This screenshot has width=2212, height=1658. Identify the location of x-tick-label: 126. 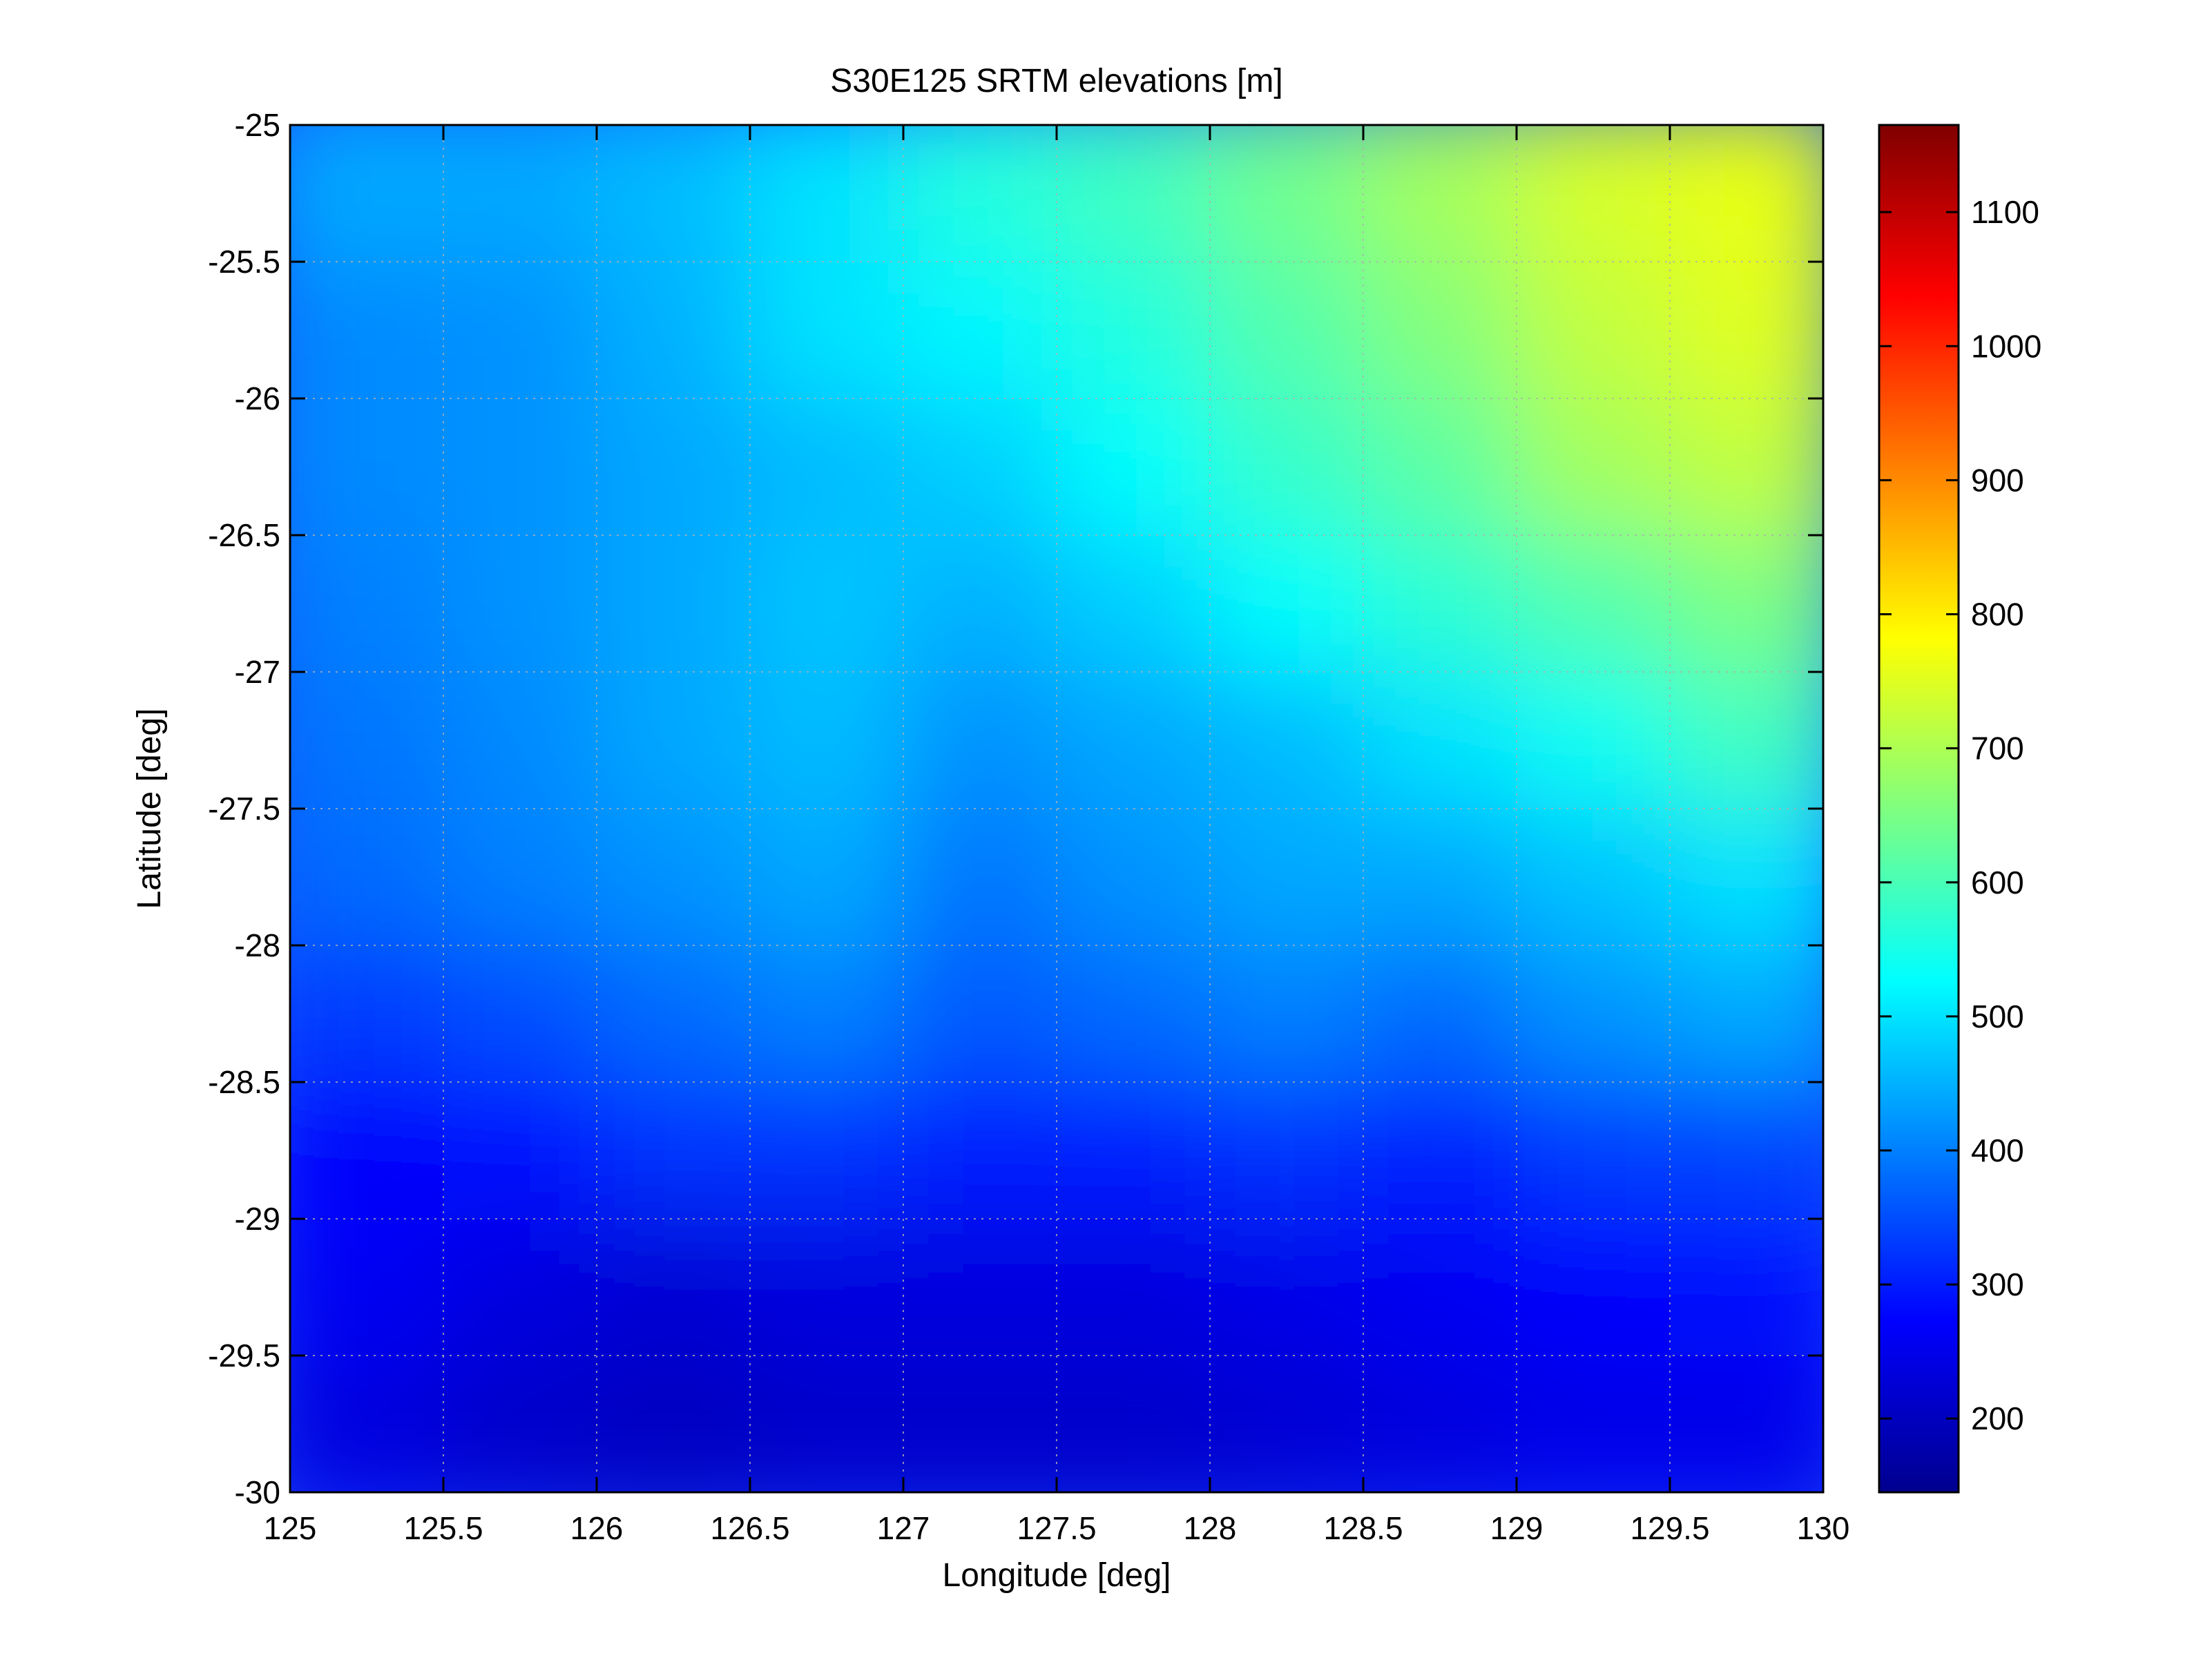
(597, 1528).